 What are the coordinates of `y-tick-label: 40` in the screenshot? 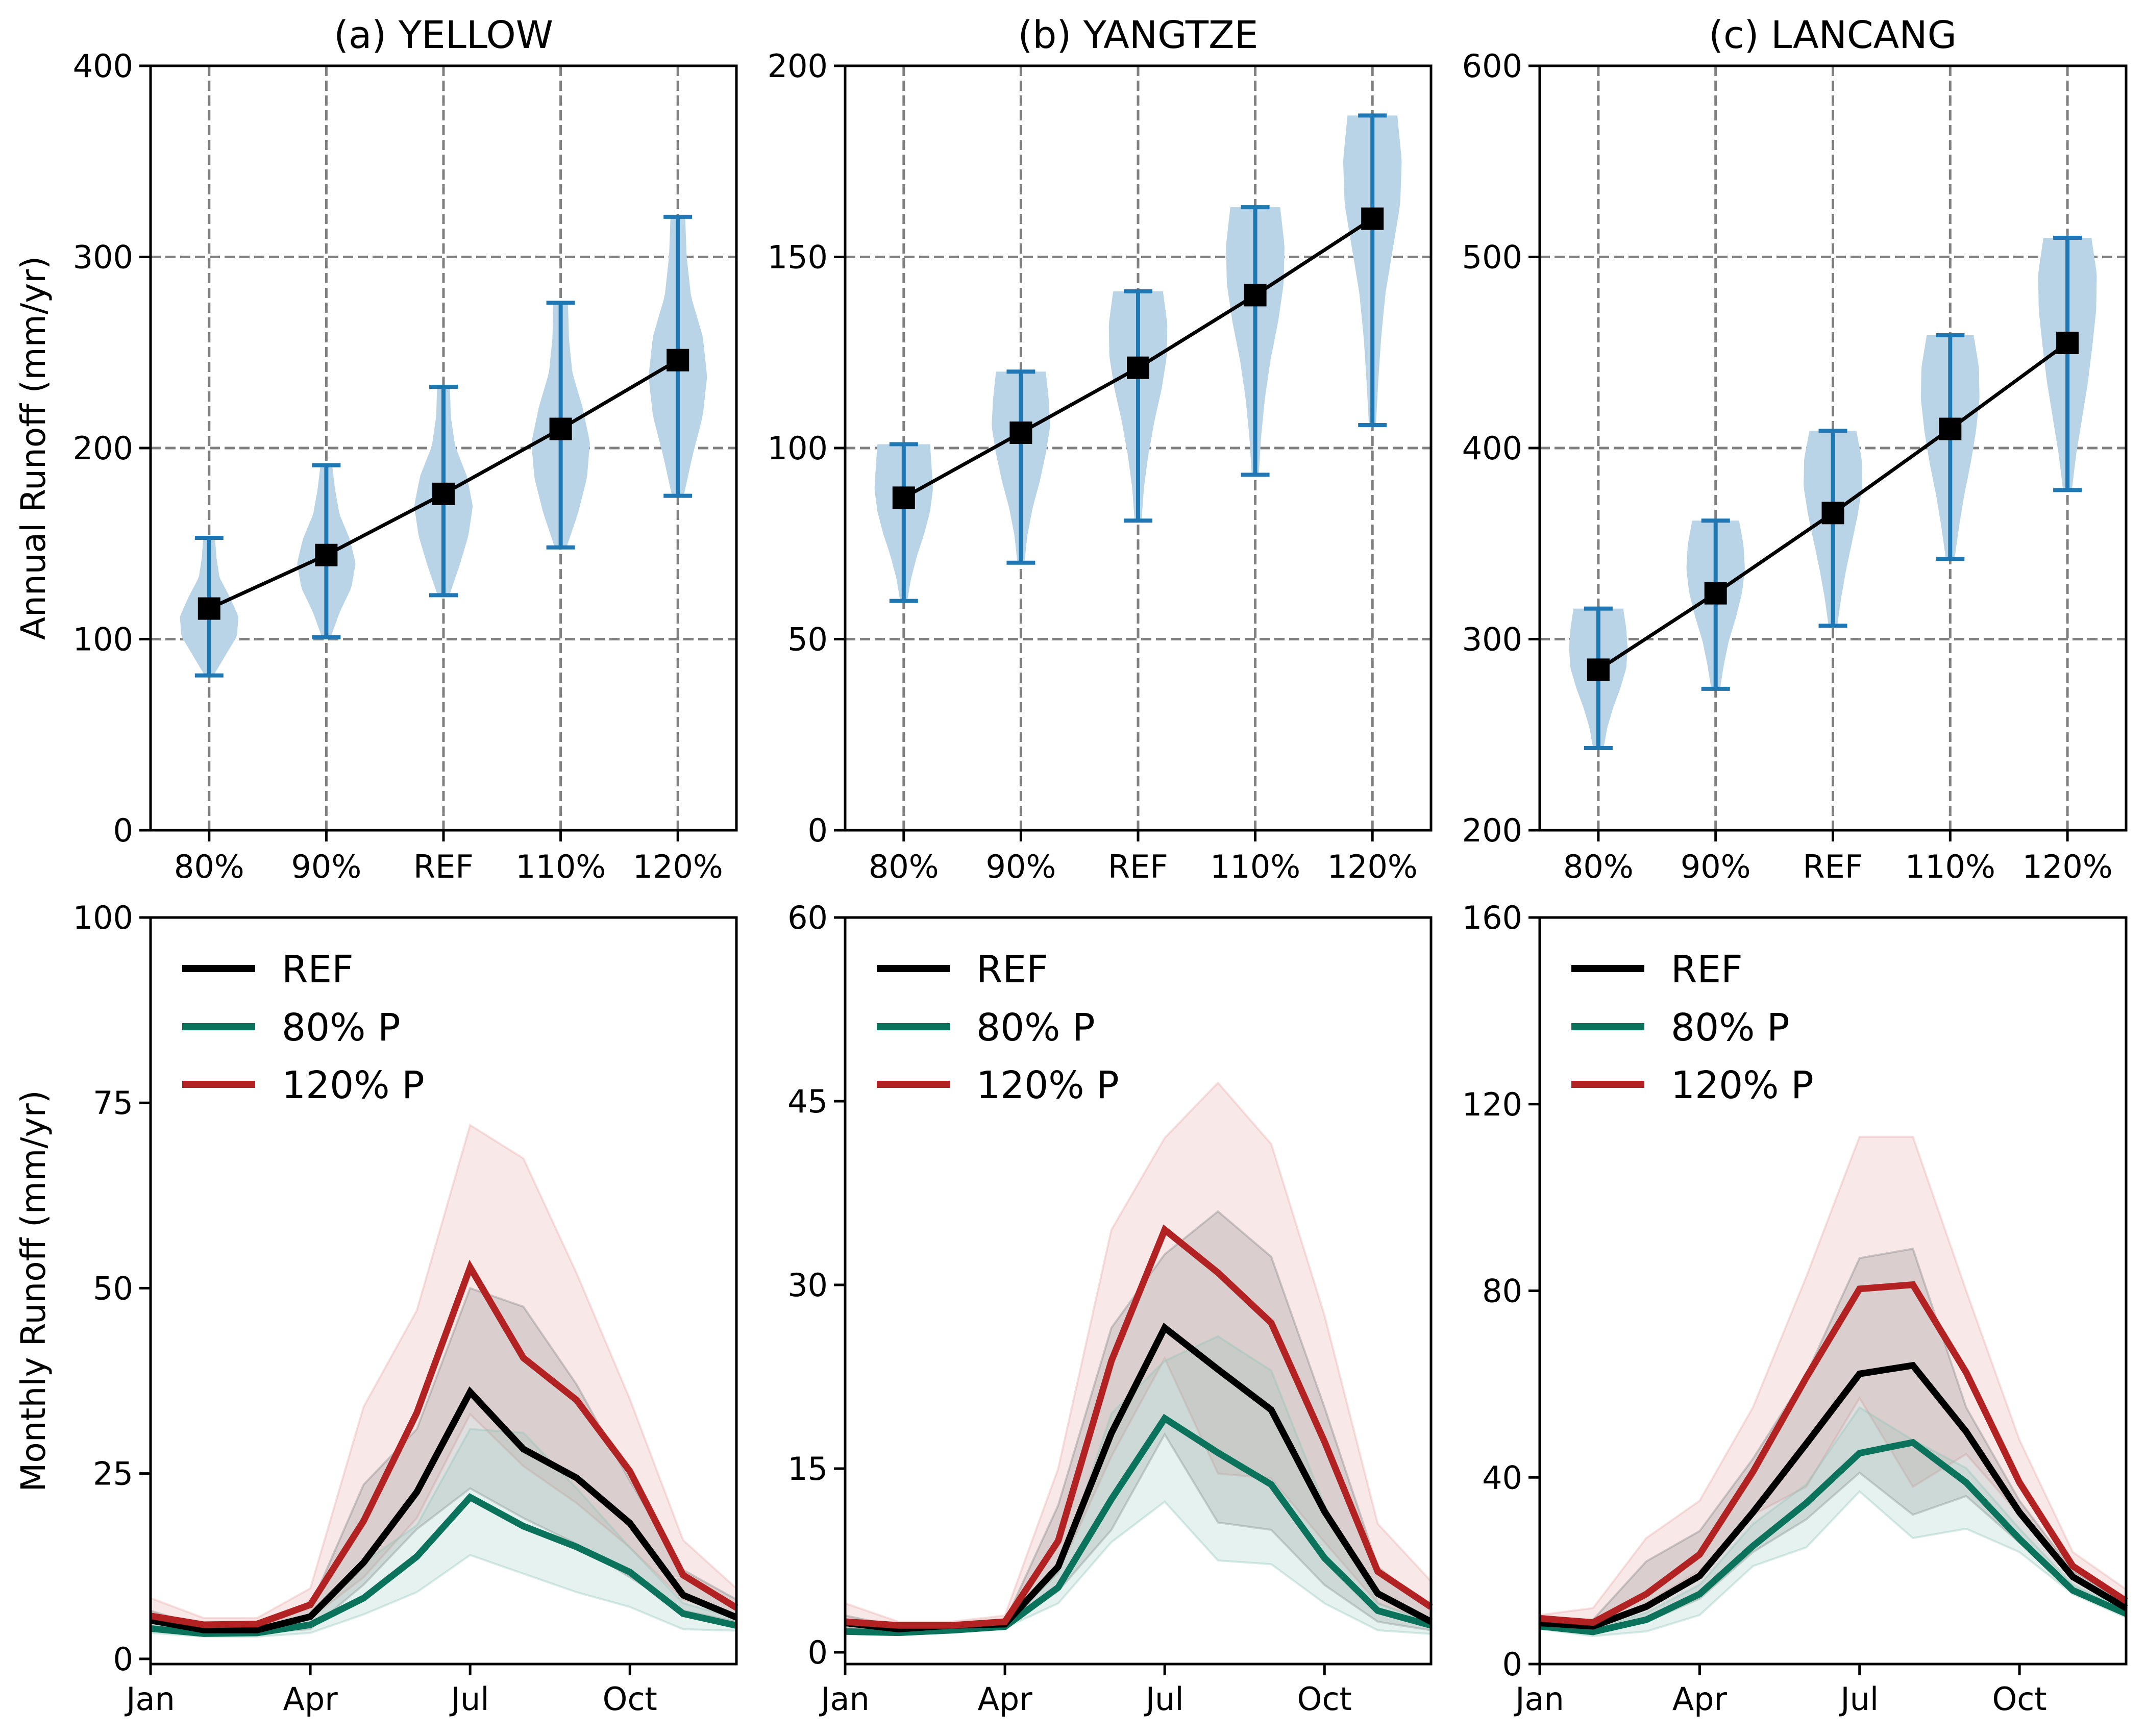 It's located at (1502, 1477).